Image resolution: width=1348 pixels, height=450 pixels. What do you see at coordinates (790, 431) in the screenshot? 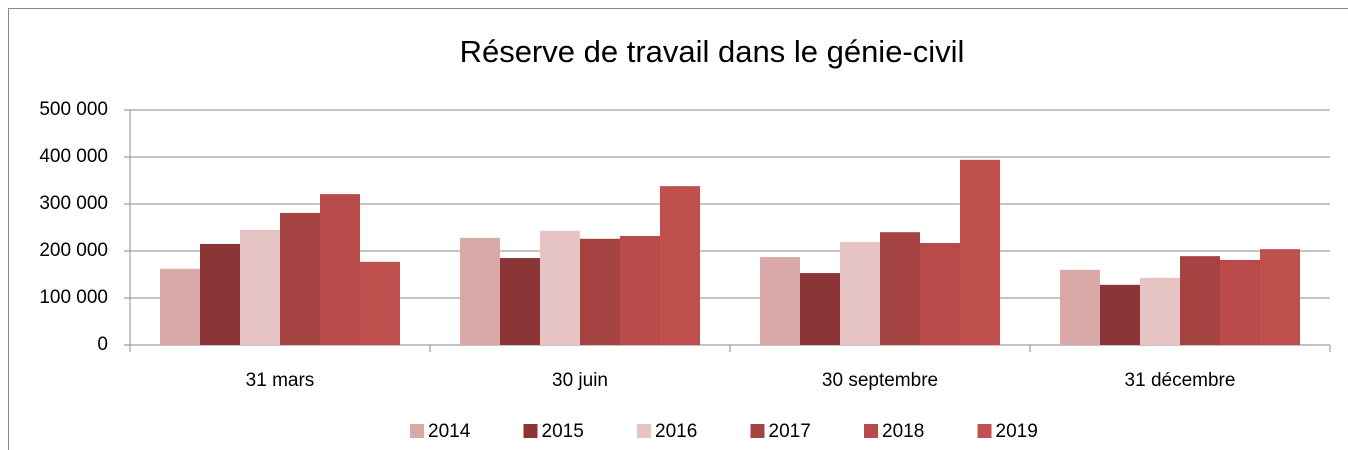
I see `legend-label: 2017` at bounding box center [790, 431].